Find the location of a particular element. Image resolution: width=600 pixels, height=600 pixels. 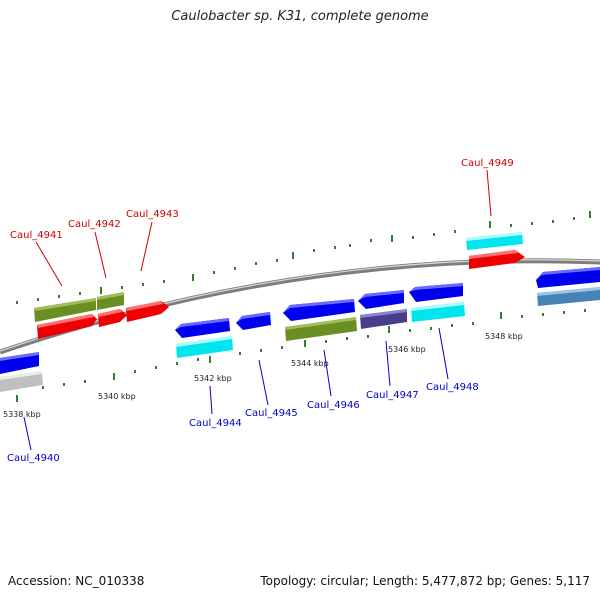

scale-label: 5340 kbp is located at coordinates (117, 396).